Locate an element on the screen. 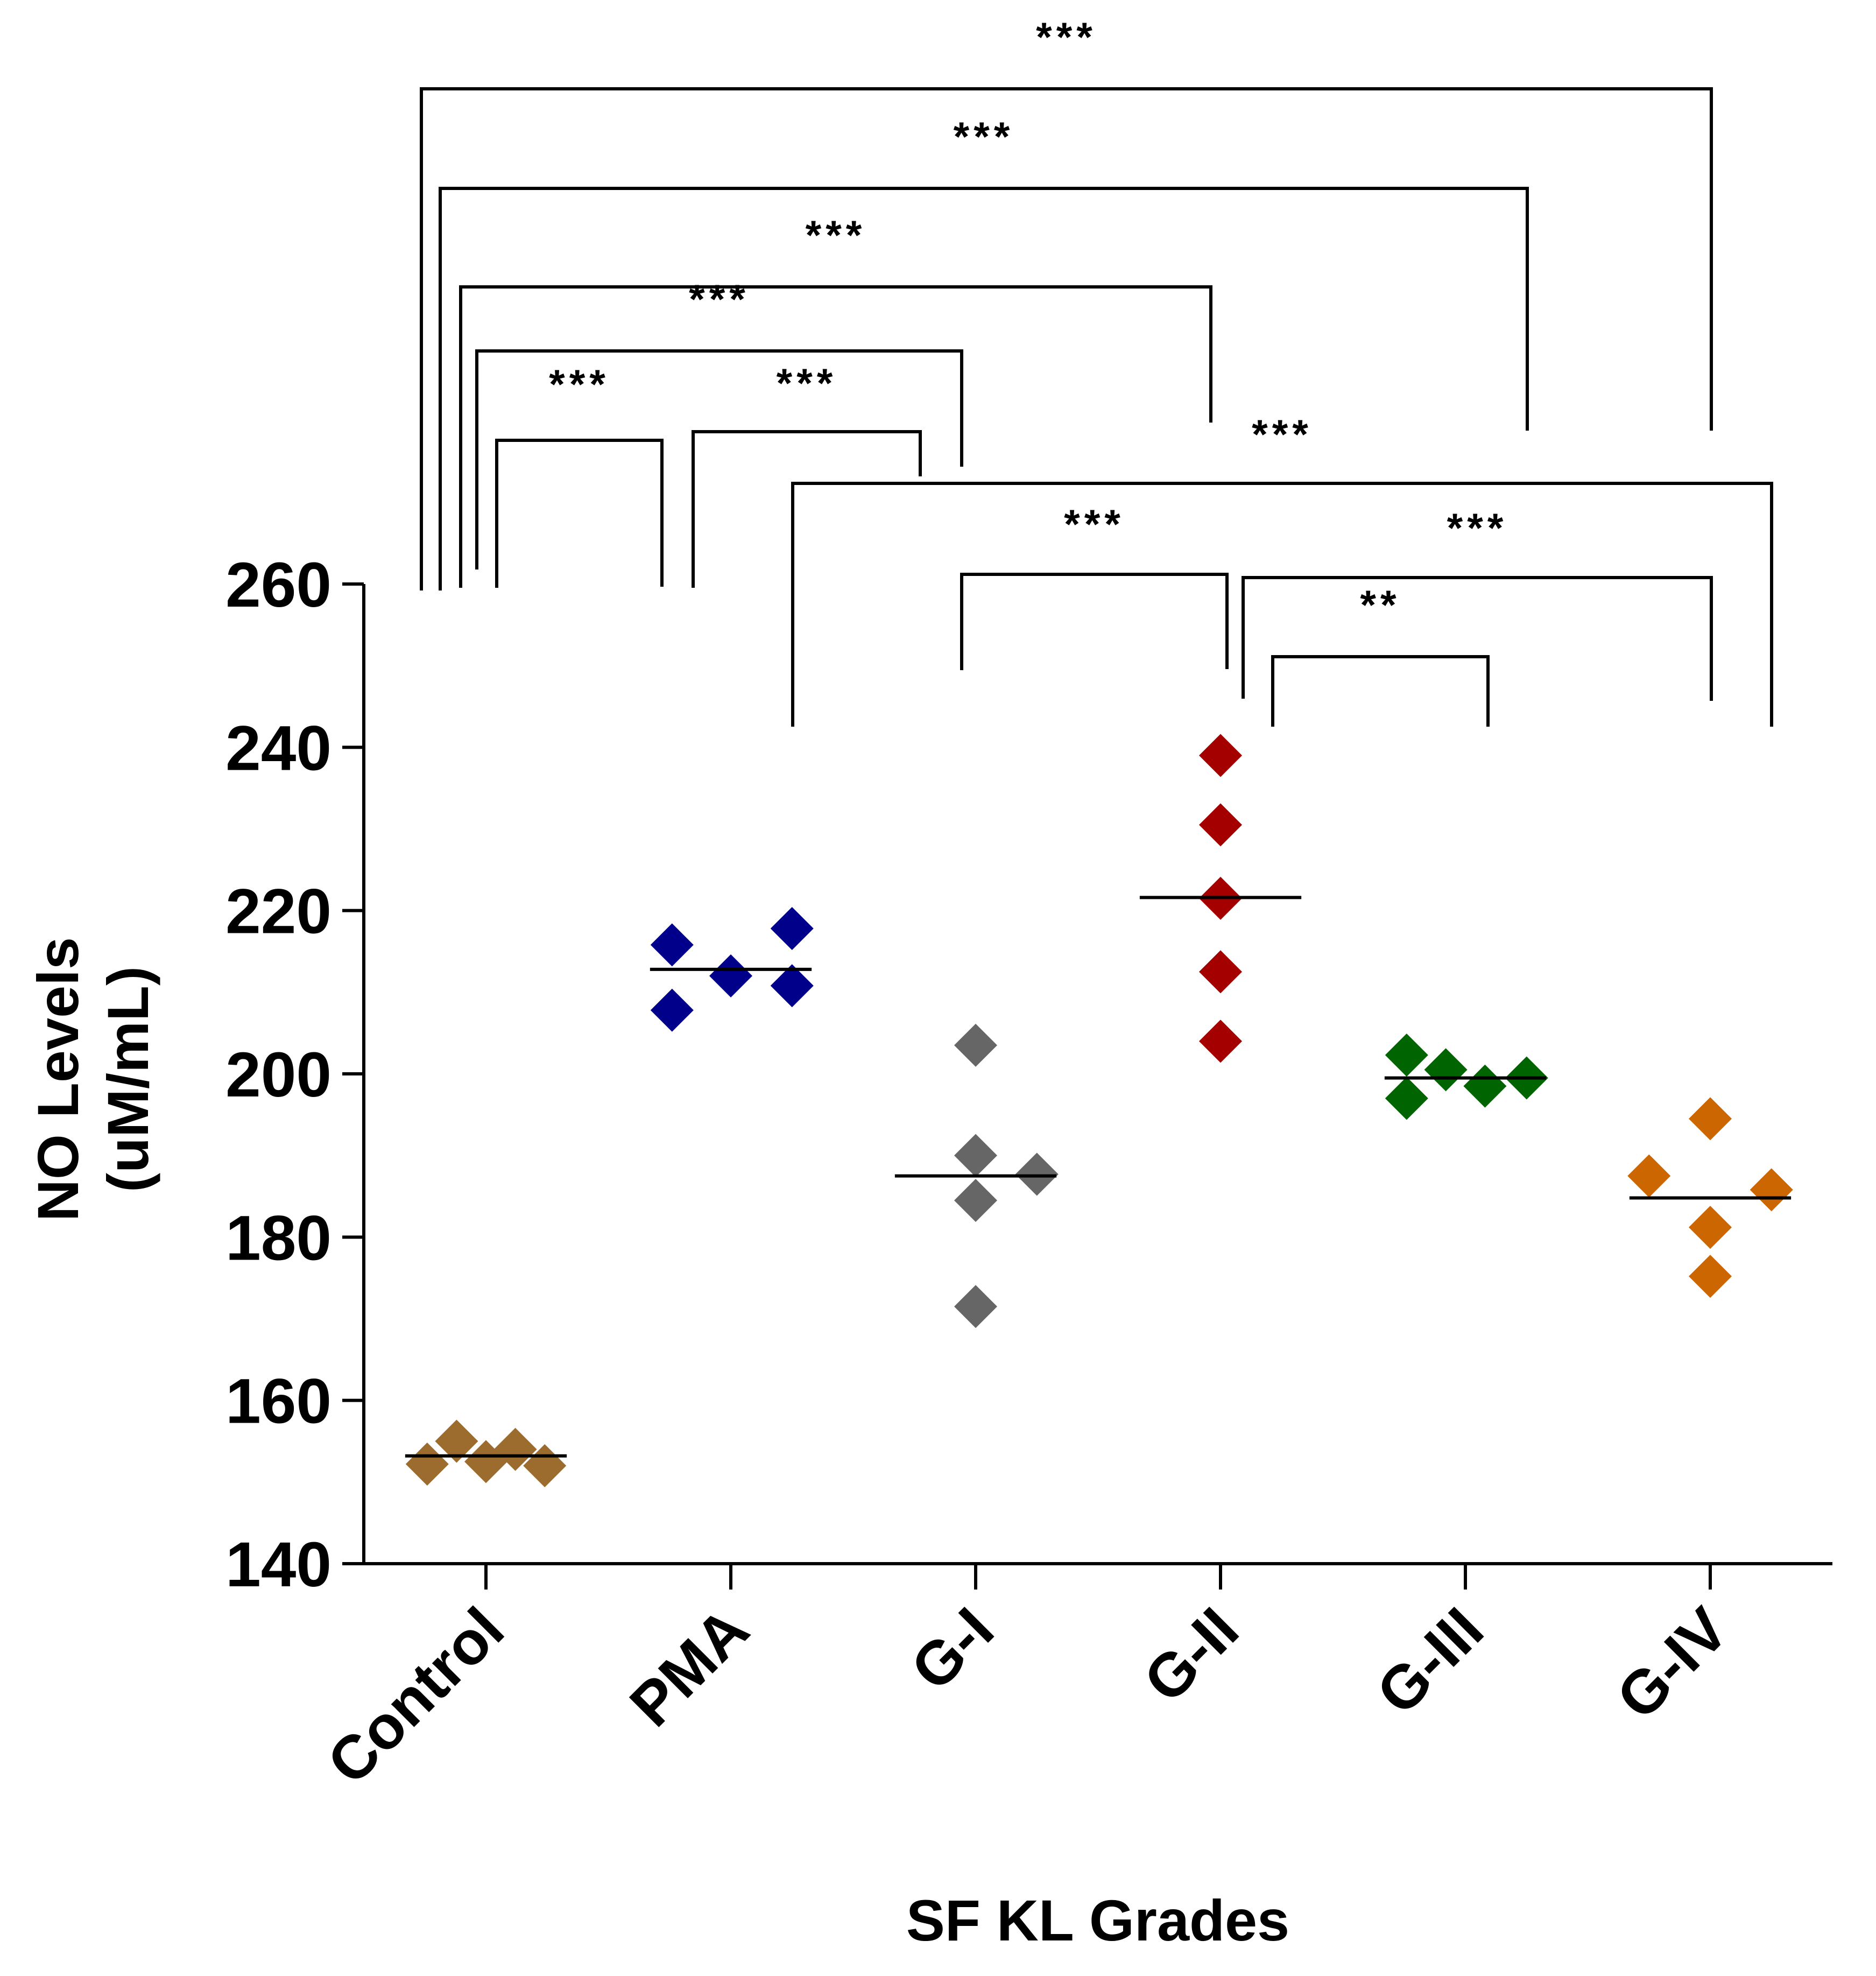 This screenshot has height=1976, width=1876. x-axis: Control PMA G-I G-II G-III G-IV is located at coordinates (1073, 1679).